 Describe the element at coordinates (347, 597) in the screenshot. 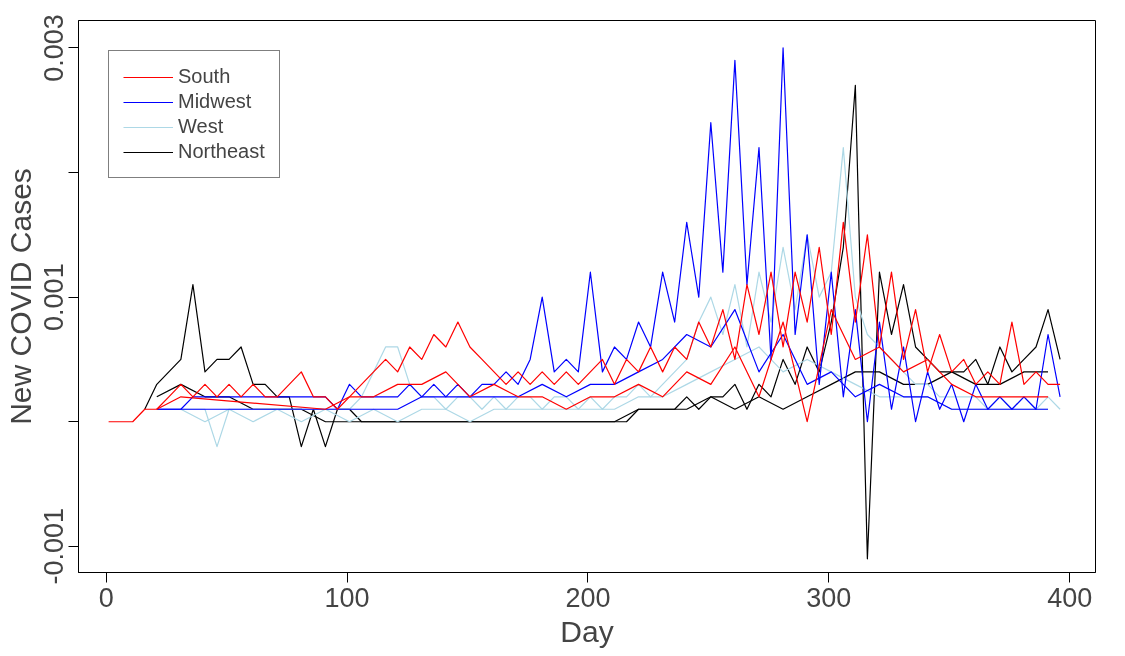

I see `x-tick-label: 100` at that location.